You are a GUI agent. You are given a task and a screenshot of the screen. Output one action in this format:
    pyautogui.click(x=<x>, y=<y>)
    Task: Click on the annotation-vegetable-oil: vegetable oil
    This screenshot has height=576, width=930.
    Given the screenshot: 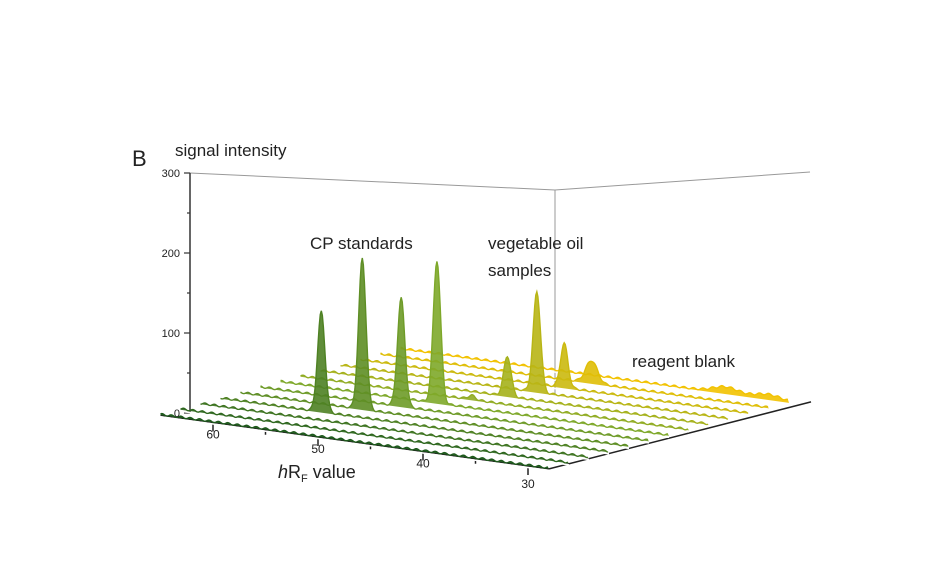 What is the action you would take?
    pyautogui.click(x=535, y=243)
    